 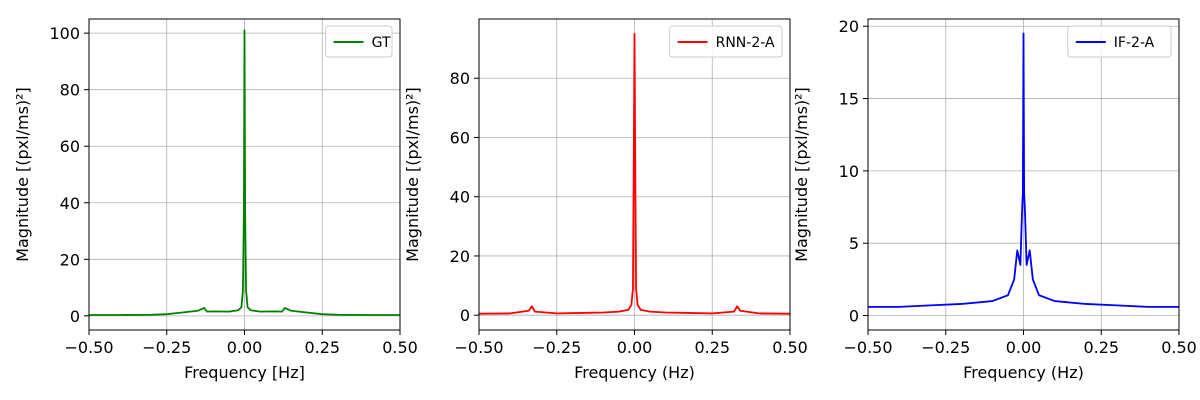 I want to click on legend: RNN-2-A, so click(x=726, y=41).